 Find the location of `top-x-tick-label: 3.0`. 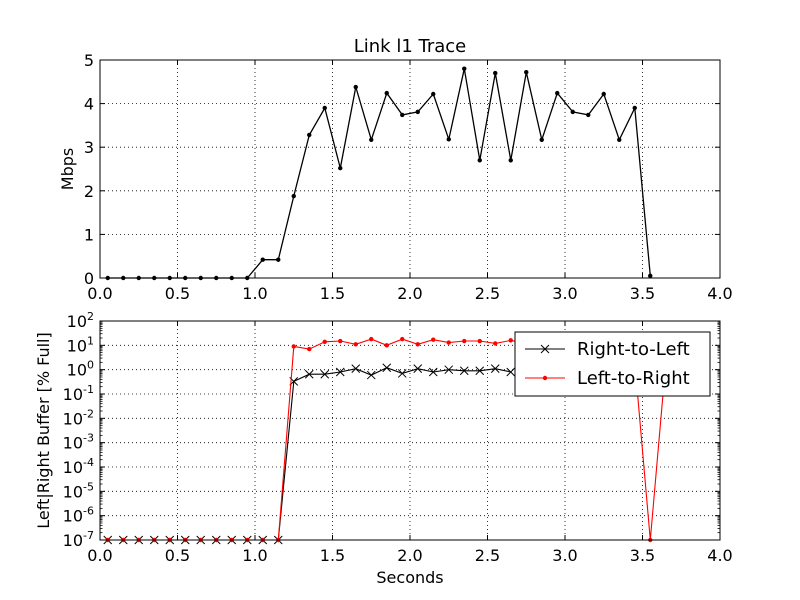

top-x-tick-label: 3.0 is located at coordinates (564, 293).